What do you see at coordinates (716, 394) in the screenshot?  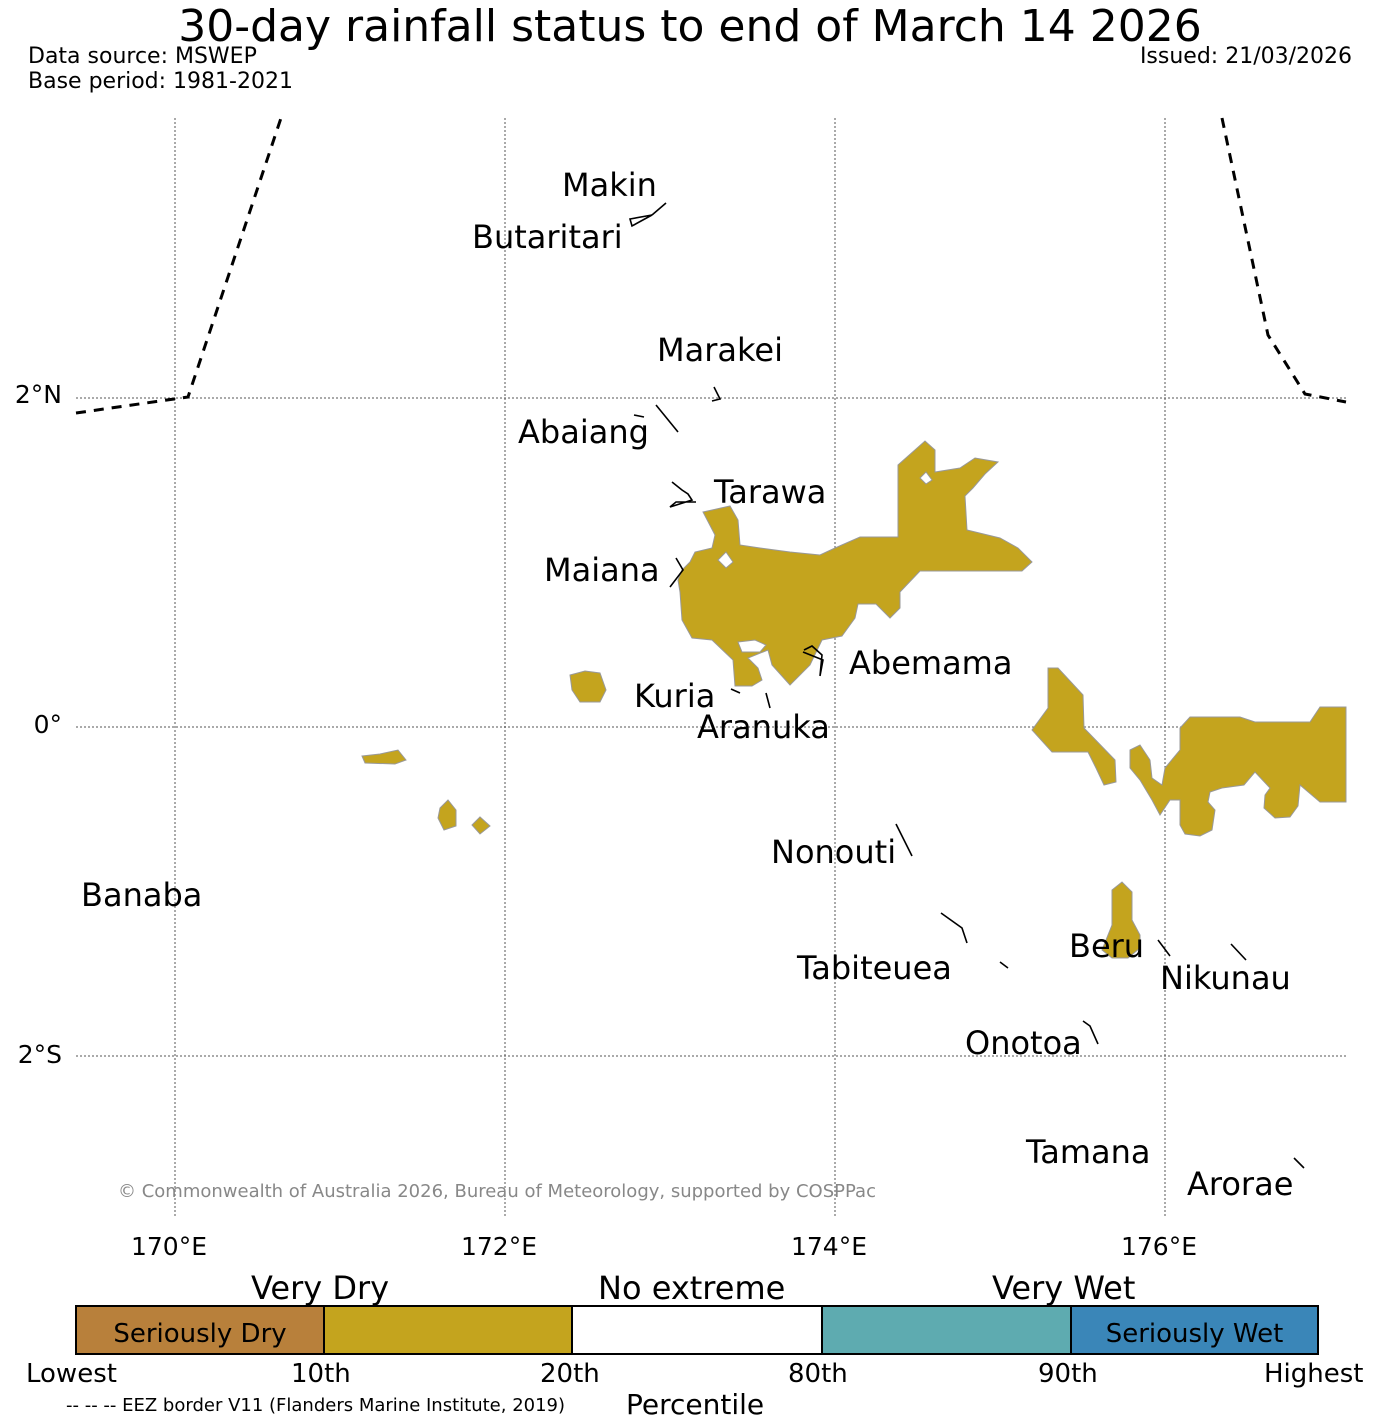 I see `island-shape-marakei` at bounding box center [716, 394].